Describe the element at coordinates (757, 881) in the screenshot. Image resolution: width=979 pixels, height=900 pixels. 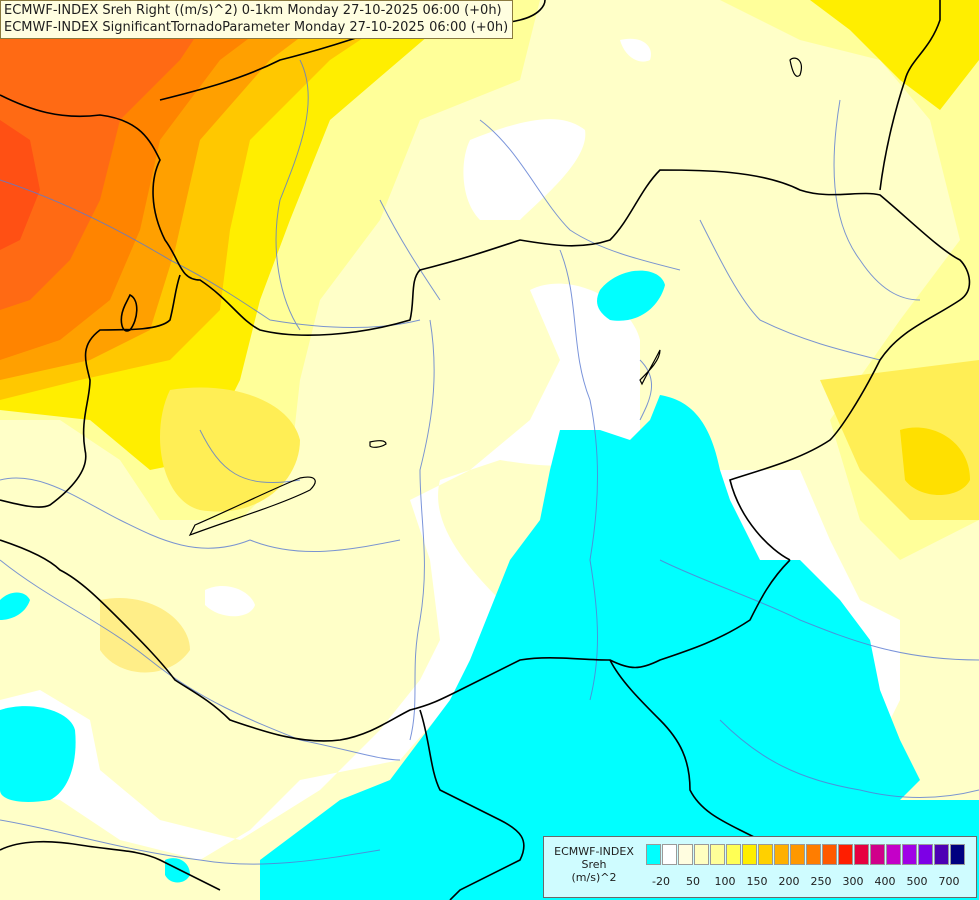
I see `legend-tick-label: 150` at that location.